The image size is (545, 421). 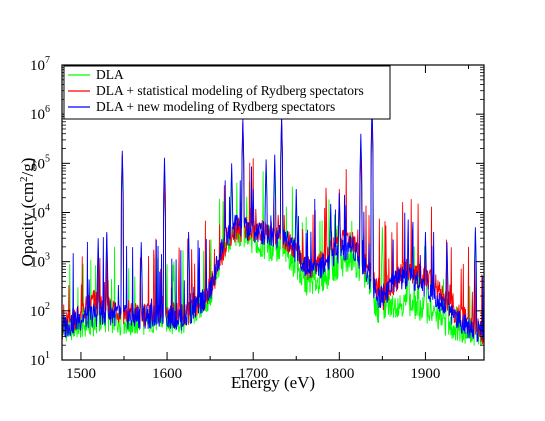 I want to click on y-tick-label: 10⁶, so click(x=40, y=113).